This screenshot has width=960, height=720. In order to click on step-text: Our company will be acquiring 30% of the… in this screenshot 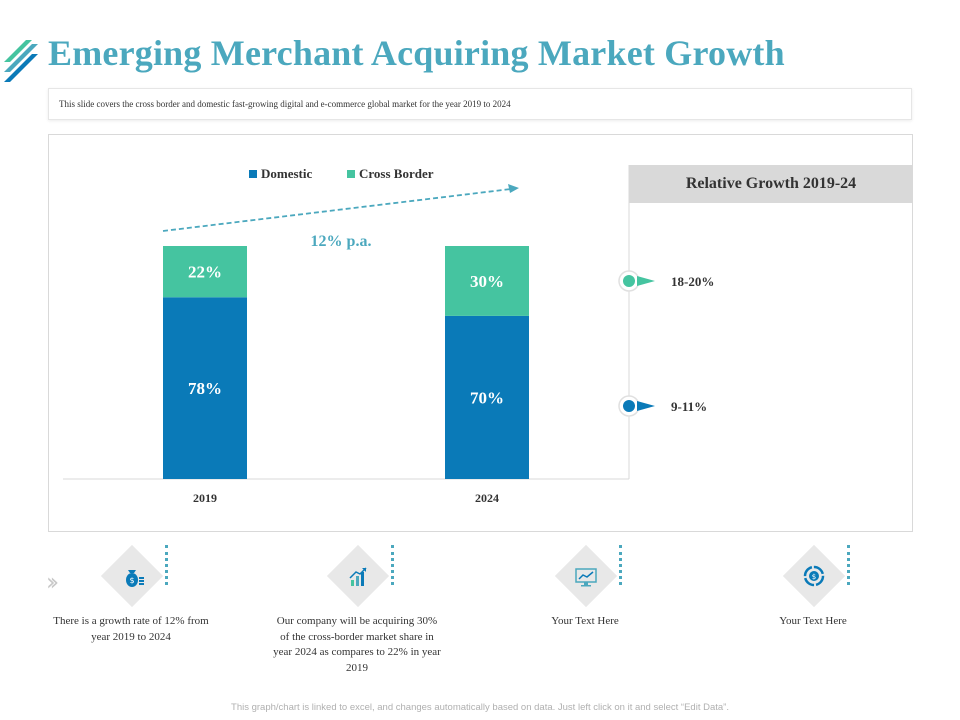, I will do `click(357, 644)`.